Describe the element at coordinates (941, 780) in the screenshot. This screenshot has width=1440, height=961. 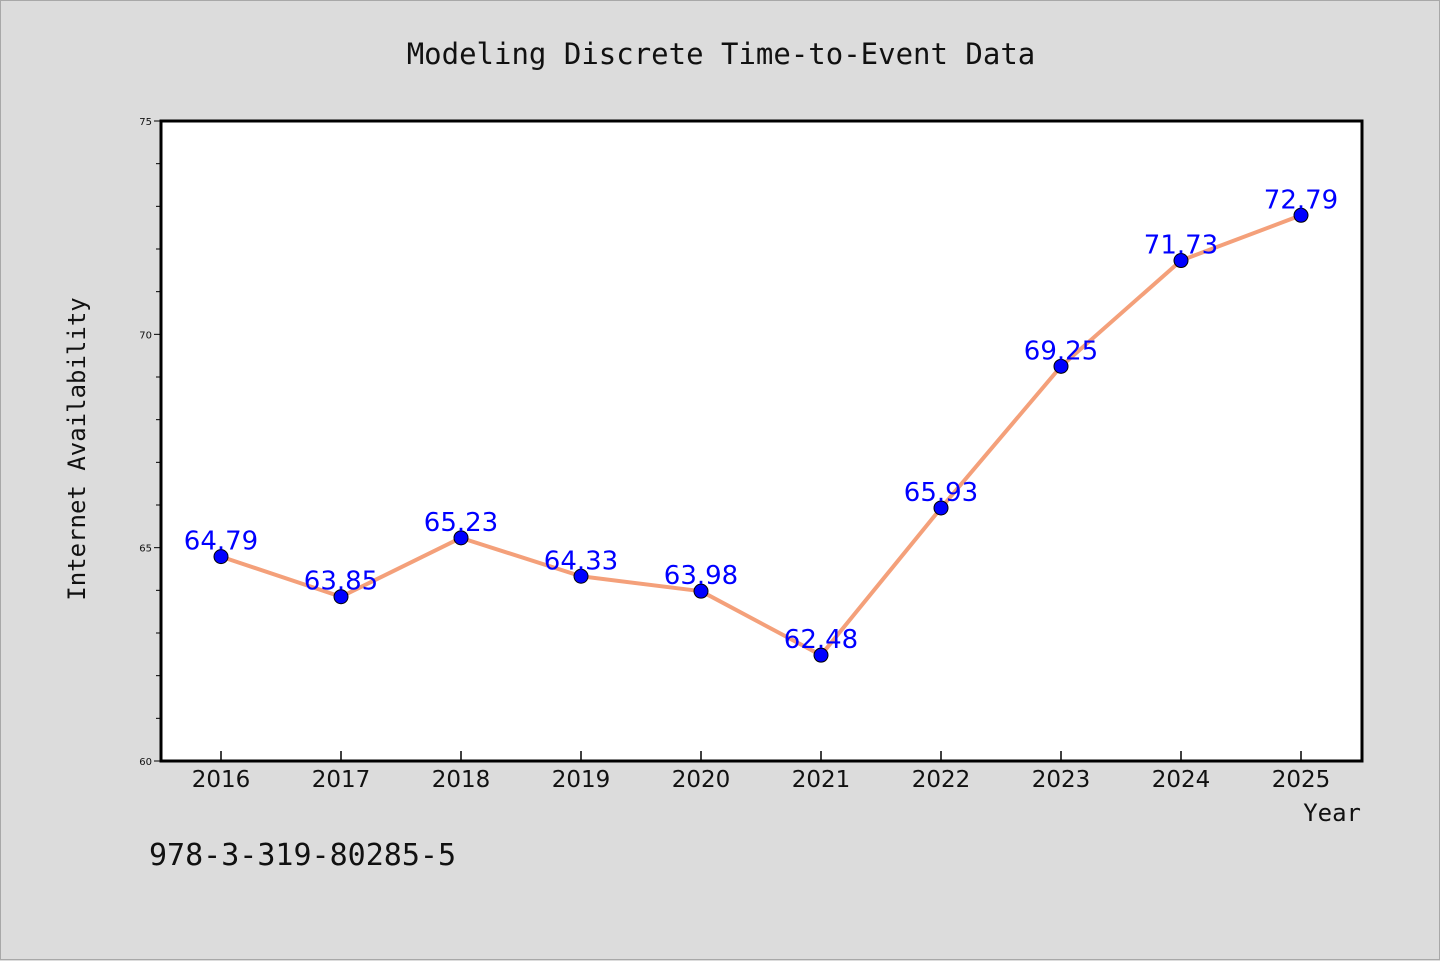
I see `x-tick-label: 2022` at that location.